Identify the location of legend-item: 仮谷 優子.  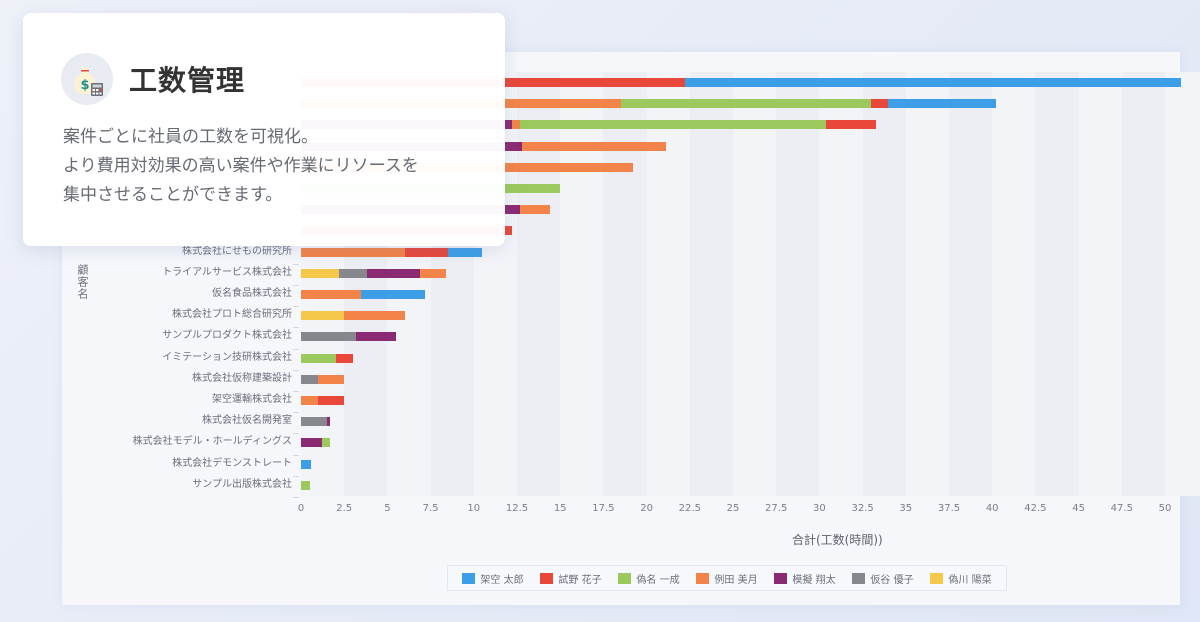
(883, 578).